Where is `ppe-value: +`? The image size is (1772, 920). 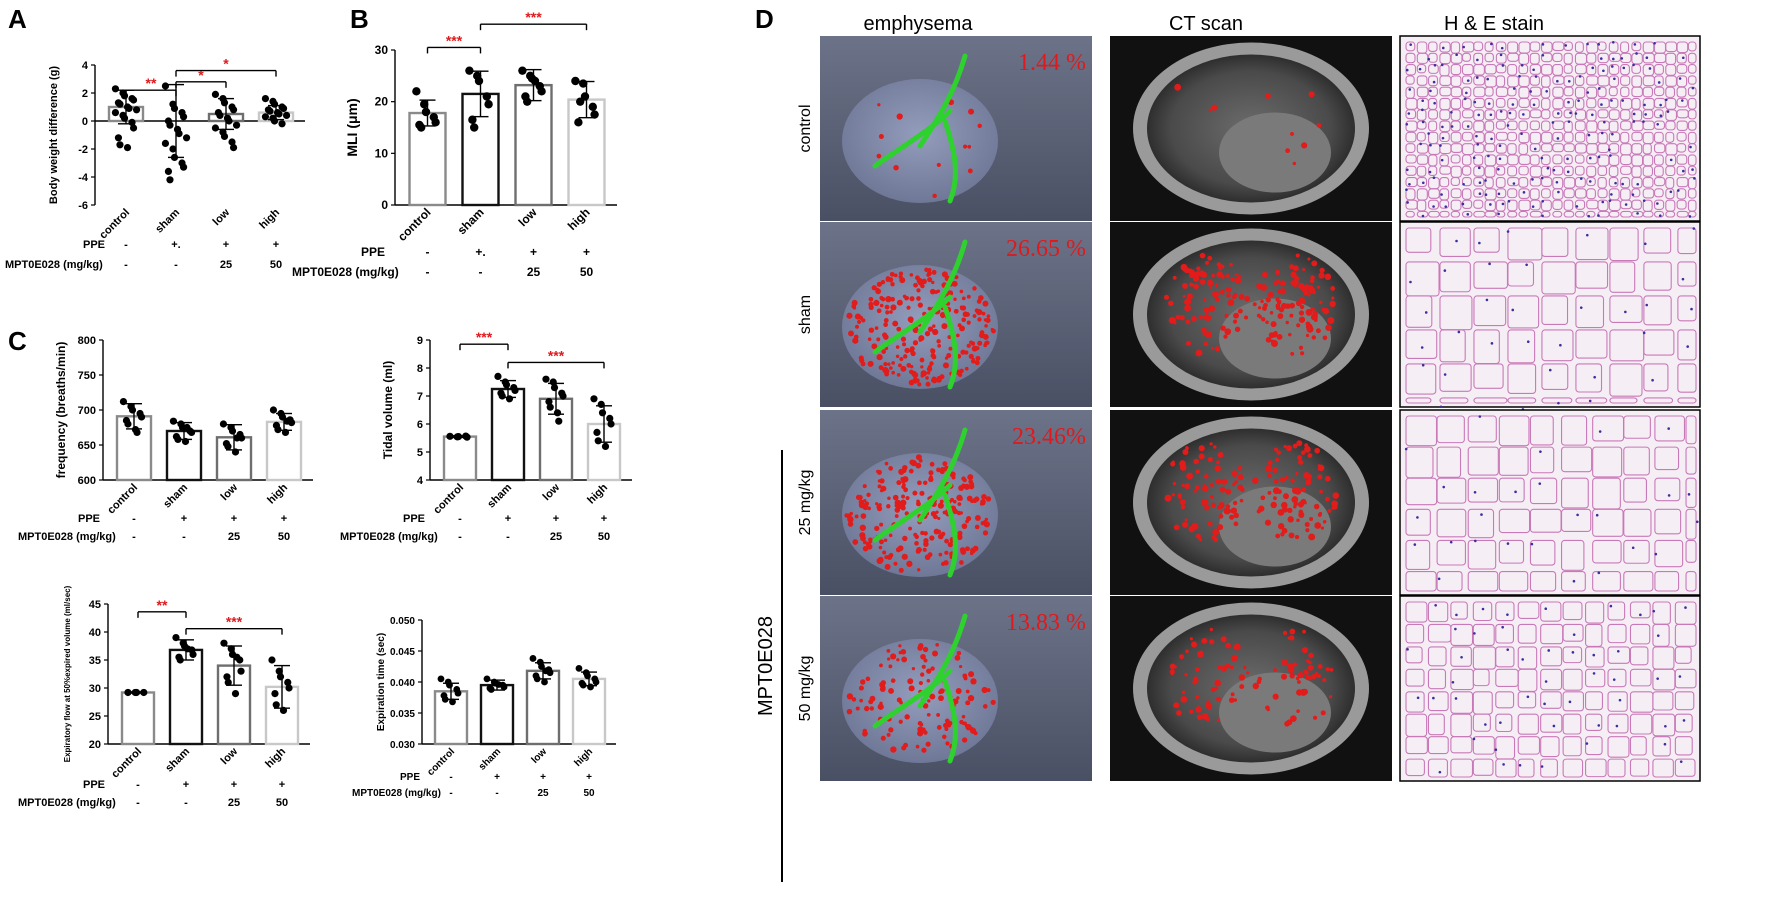
ppe-value: + is located at coordinates (556, 519).